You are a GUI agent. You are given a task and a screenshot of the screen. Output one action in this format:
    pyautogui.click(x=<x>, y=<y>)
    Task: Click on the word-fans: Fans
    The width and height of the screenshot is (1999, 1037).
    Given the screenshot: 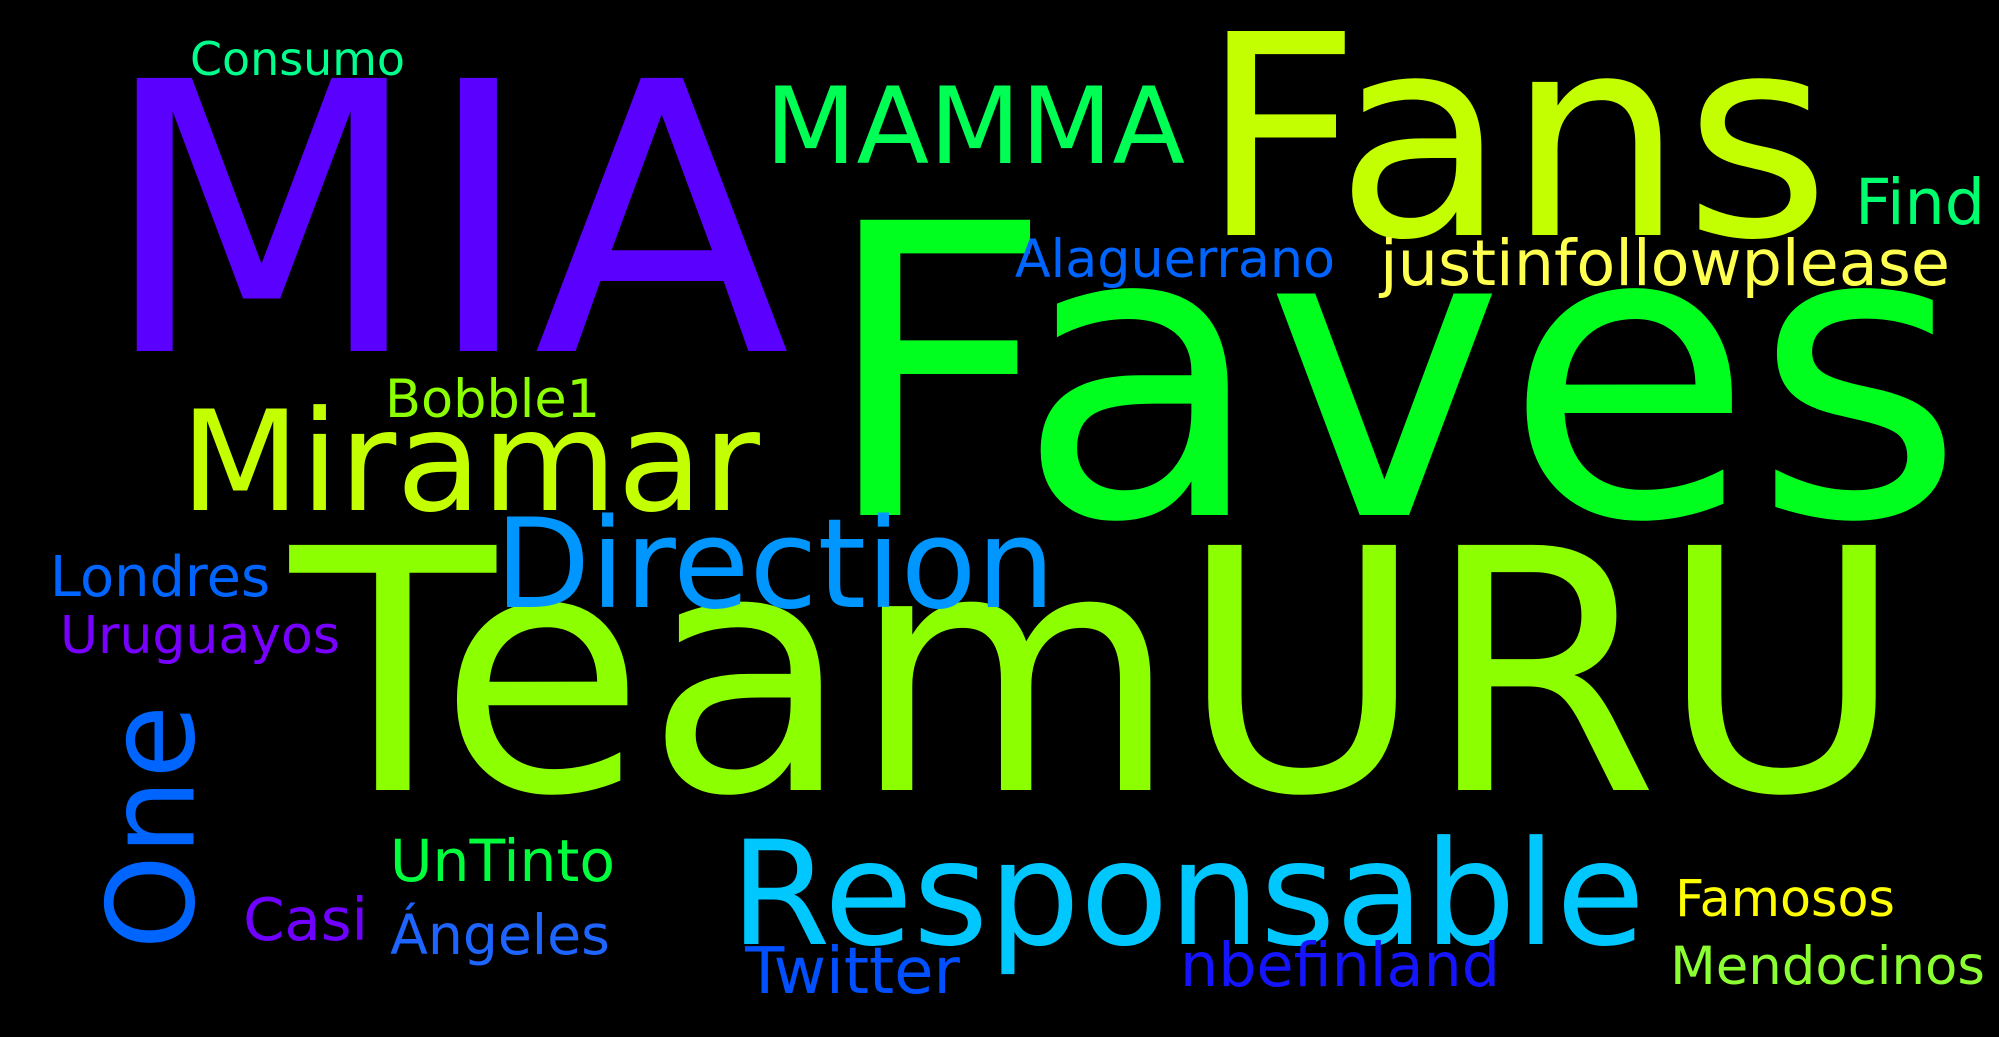 What is the action you would take?
    pyautogui.click(x=1515, y=151)
    